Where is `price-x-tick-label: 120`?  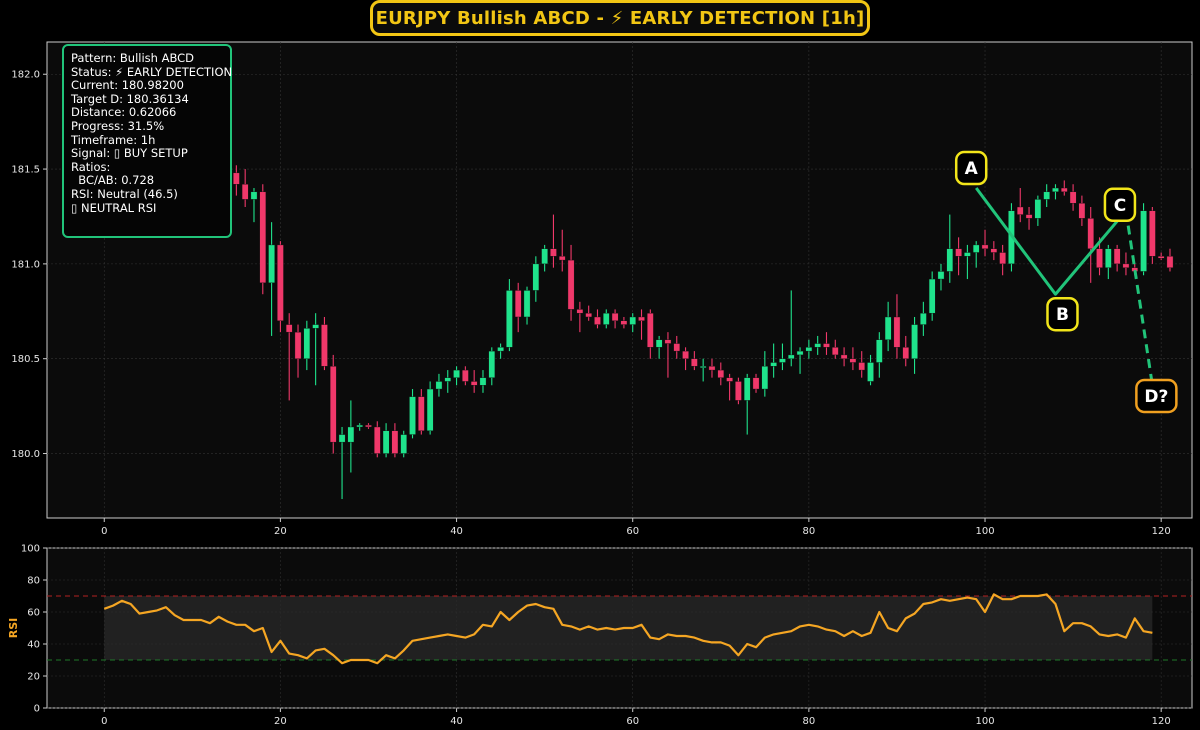 price-x-tick-label: 120 is located at coordinates (1161, 531).